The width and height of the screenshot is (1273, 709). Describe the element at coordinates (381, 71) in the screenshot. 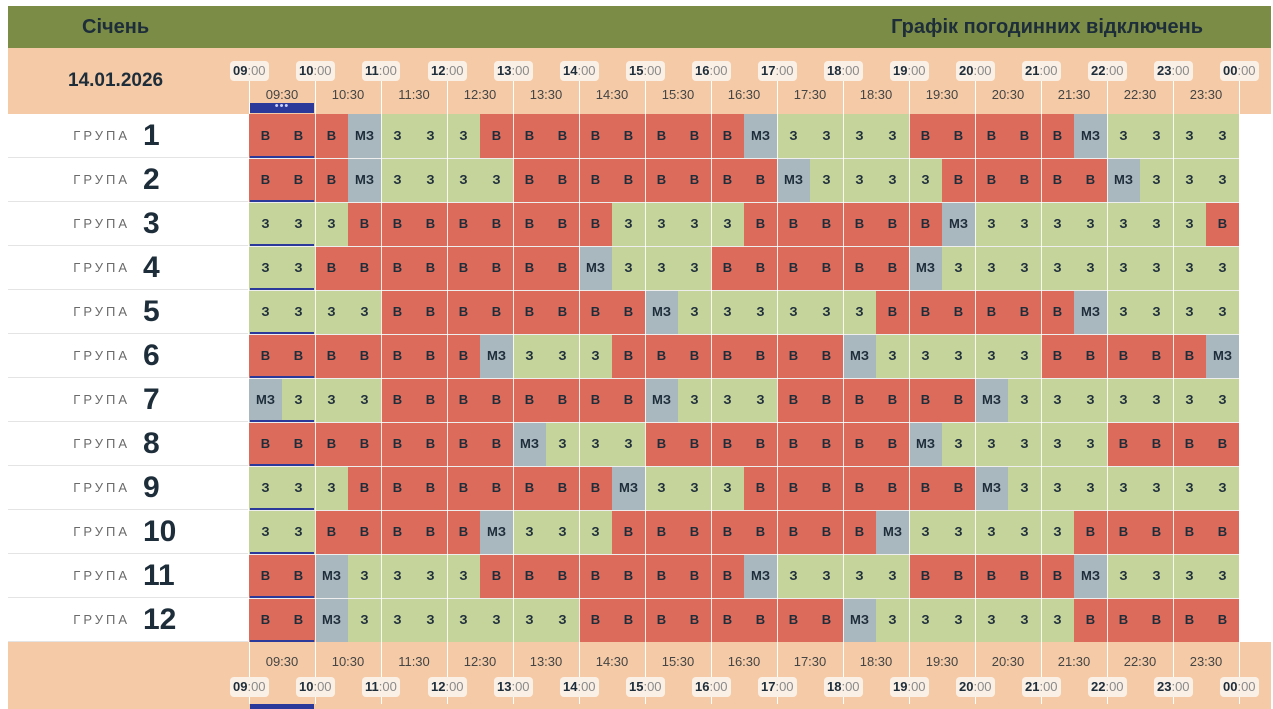

I see `top-hour-label: 11:00` at that location.